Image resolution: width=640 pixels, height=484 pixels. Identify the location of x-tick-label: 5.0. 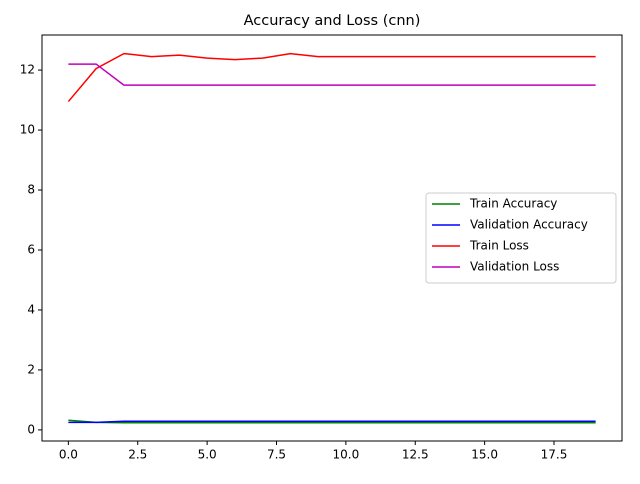
(207, 455).